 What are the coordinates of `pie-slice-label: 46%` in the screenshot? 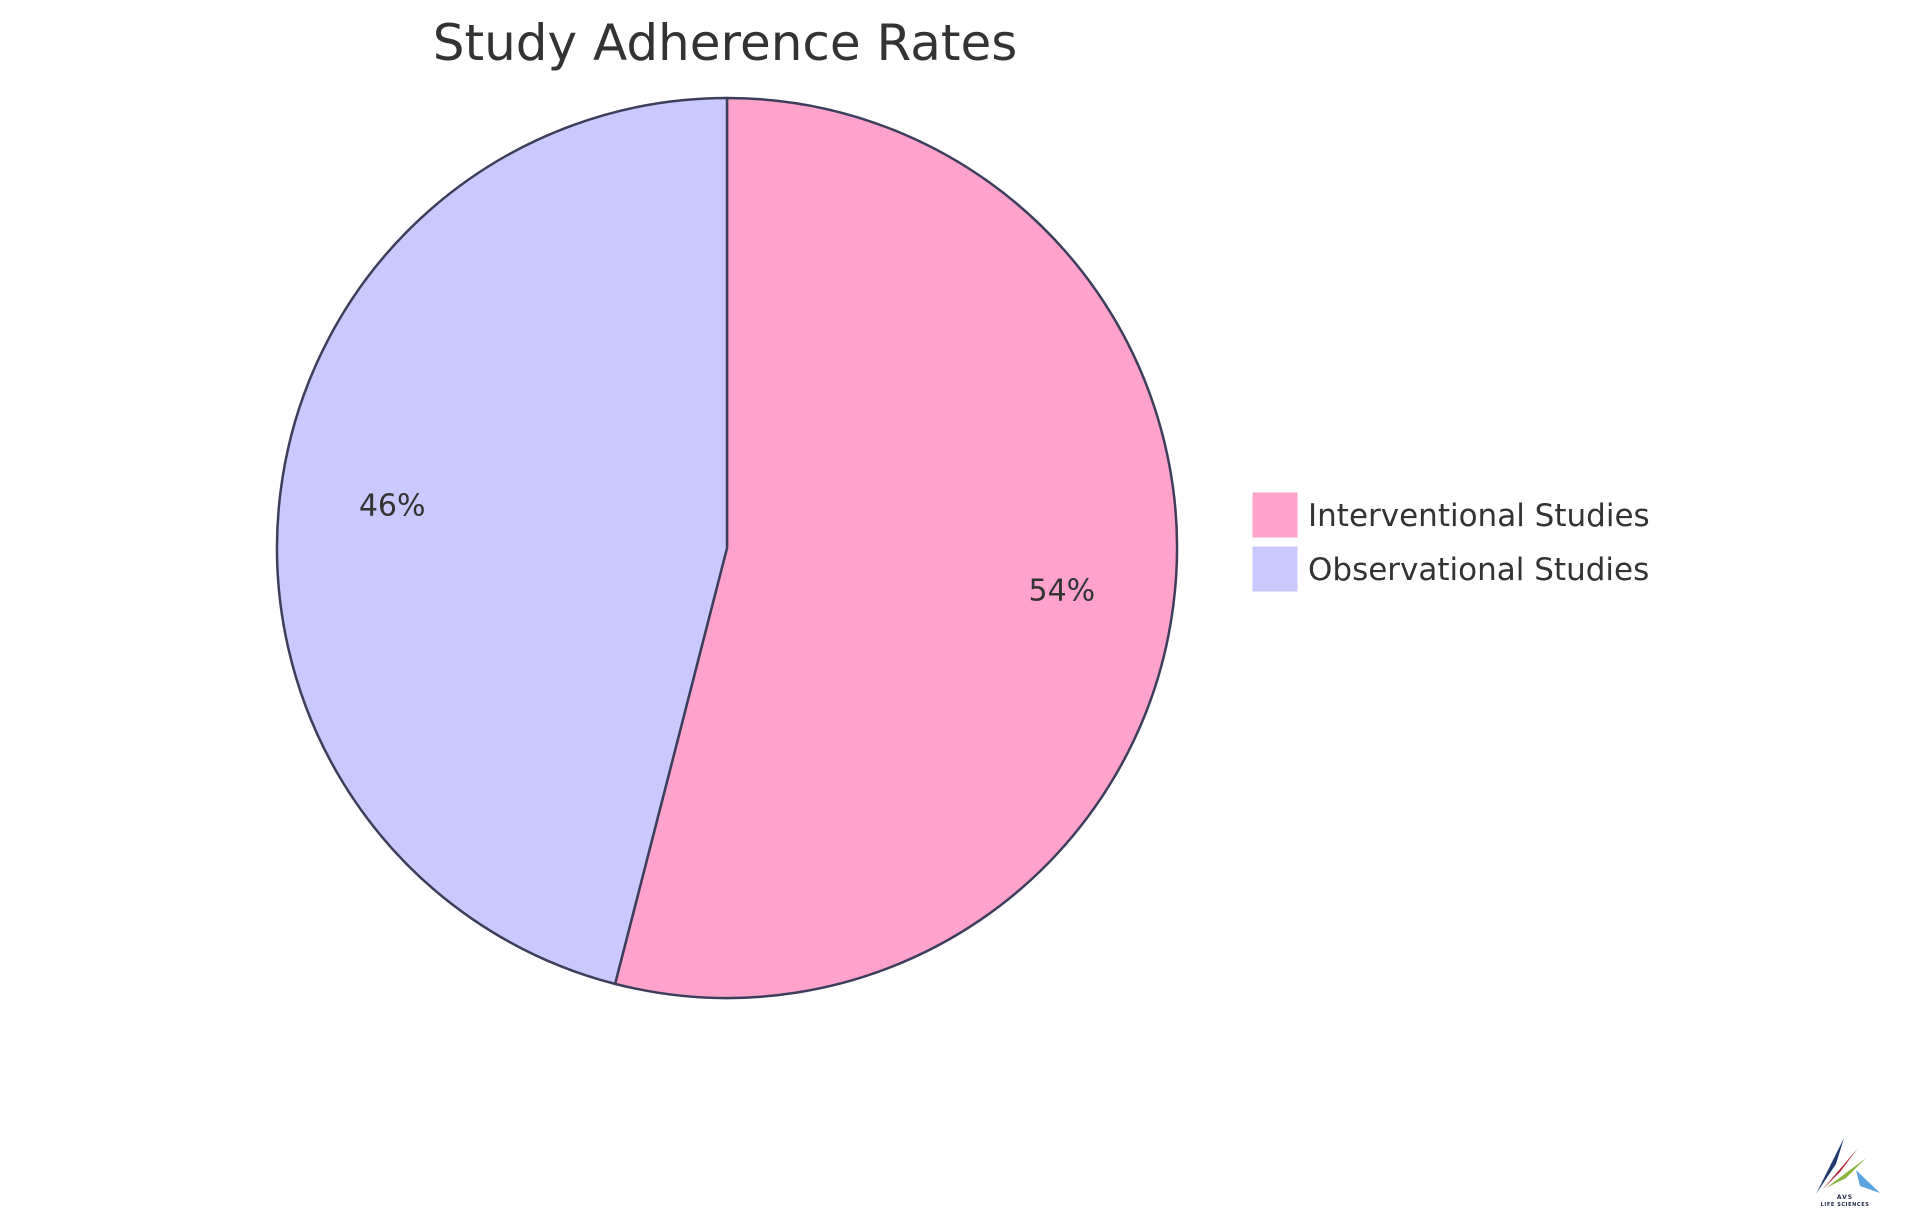 It's located at (392, 506).